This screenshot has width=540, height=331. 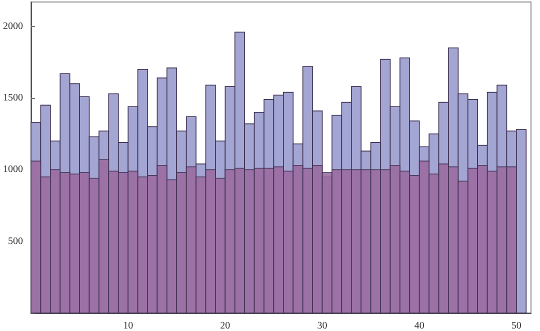 I want to click on y-tick-label: 500, so click(x=15, y=241).